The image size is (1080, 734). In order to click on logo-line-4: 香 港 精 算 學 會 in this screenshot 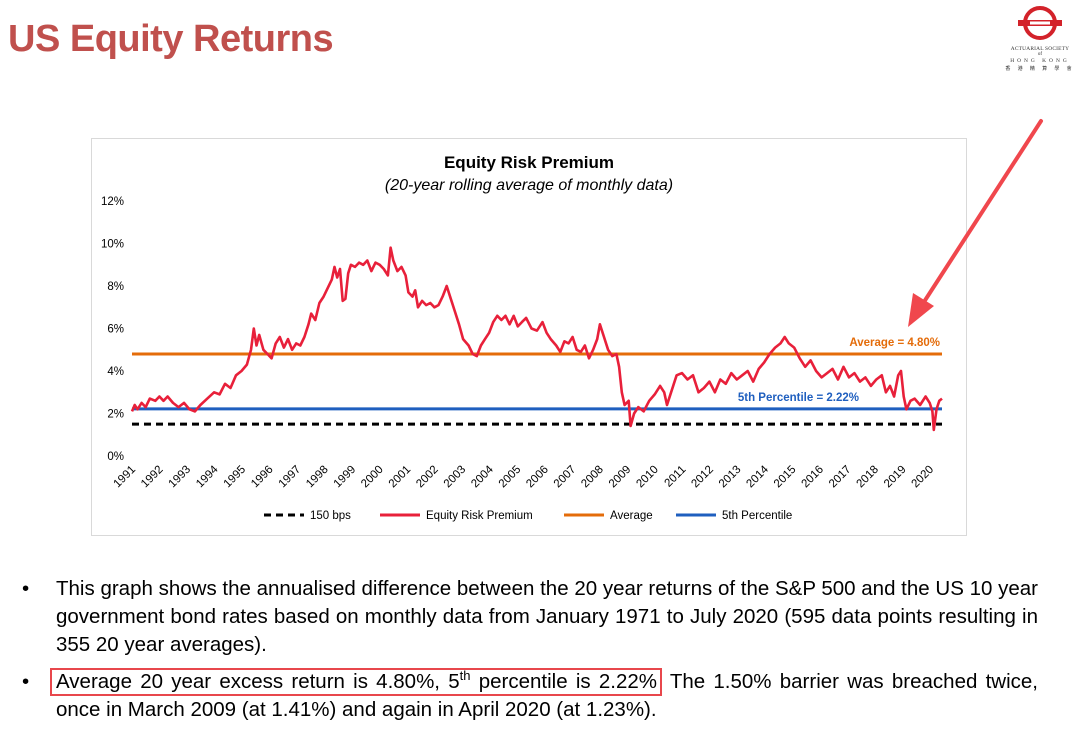, I will do `click(1040, 69)`.